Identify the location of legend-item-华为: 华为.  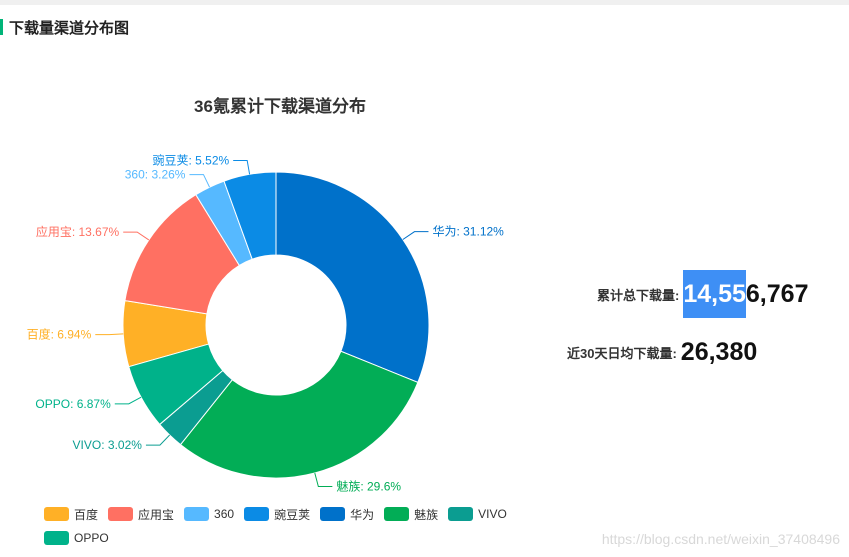
(347, 514).